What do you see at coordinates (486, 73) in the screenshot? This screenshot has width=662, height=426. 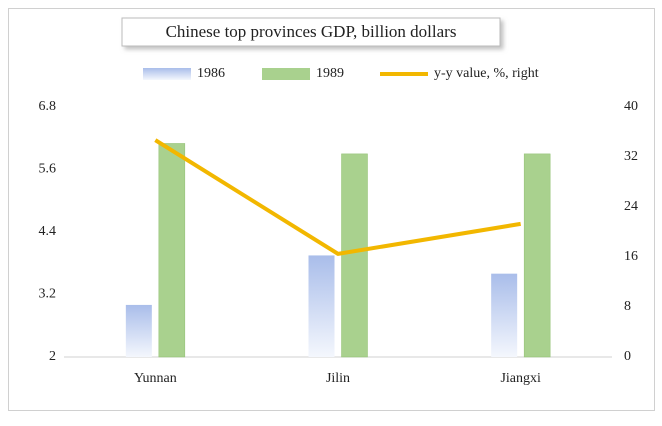 I see `legend-label: y-y value, %, right` at bounding box center [486, 73].